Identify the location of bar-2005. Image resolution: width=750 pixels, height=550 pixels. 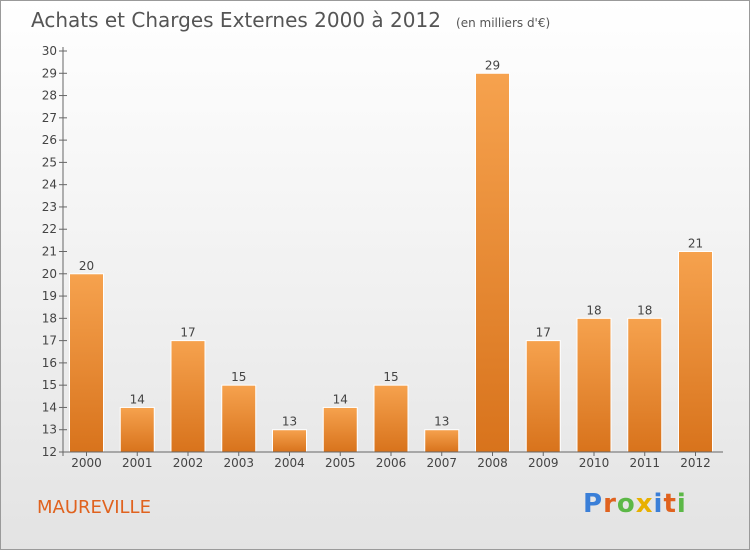
(340, 429).